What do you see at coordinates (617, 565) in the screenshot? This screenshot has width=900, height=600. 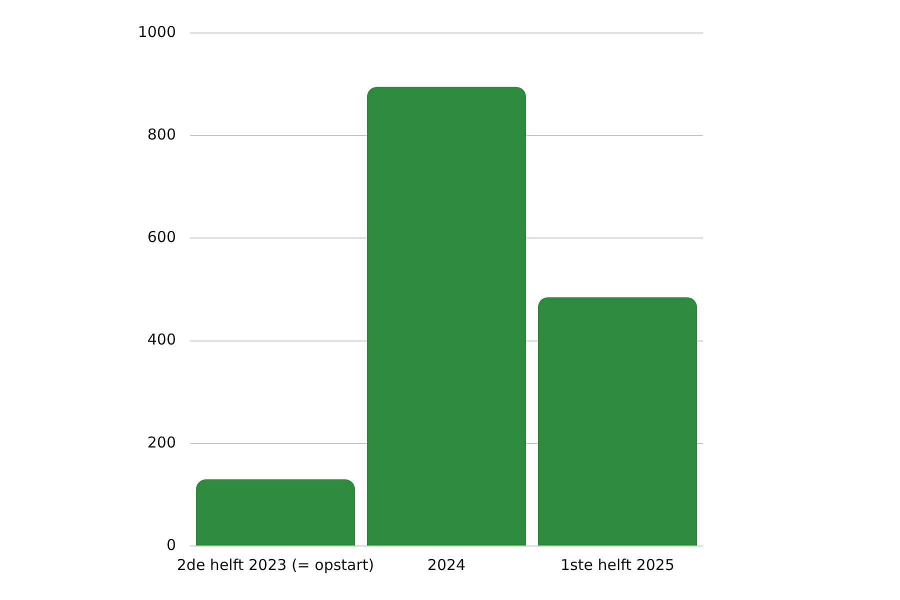 I see `x-tick-label: 1ste helft 2025` at bounding box center [617, 565].